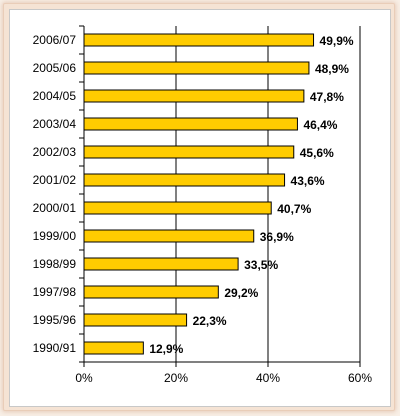  What do you see at coordinates (55, 236) in the screenshot?
I see `category-label: 1999/00` at bounding box center [55, 236].